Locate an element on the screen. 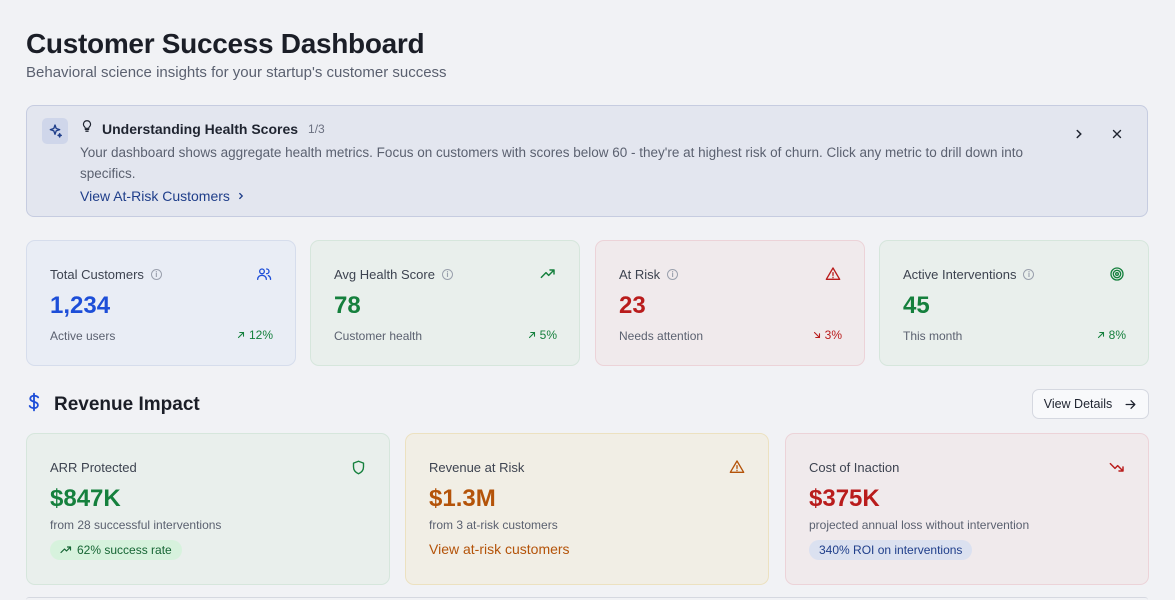  view-at-risk-link: View At-Risk Customers is located at coordinates (163, 196).